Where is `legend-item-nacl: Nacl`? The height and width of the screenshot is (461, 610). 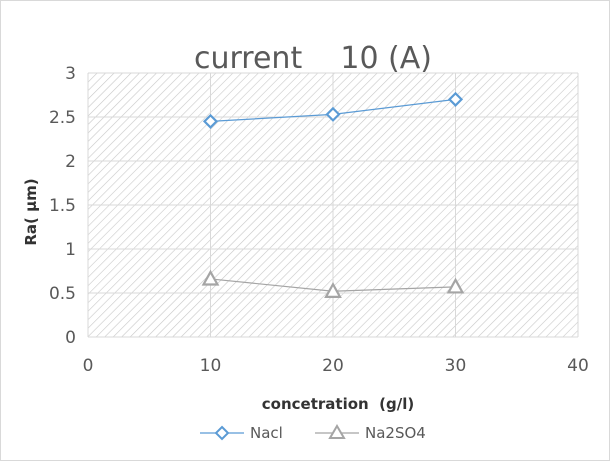
legend-item-nacl: Nacl is located at coordinates (241, 433).